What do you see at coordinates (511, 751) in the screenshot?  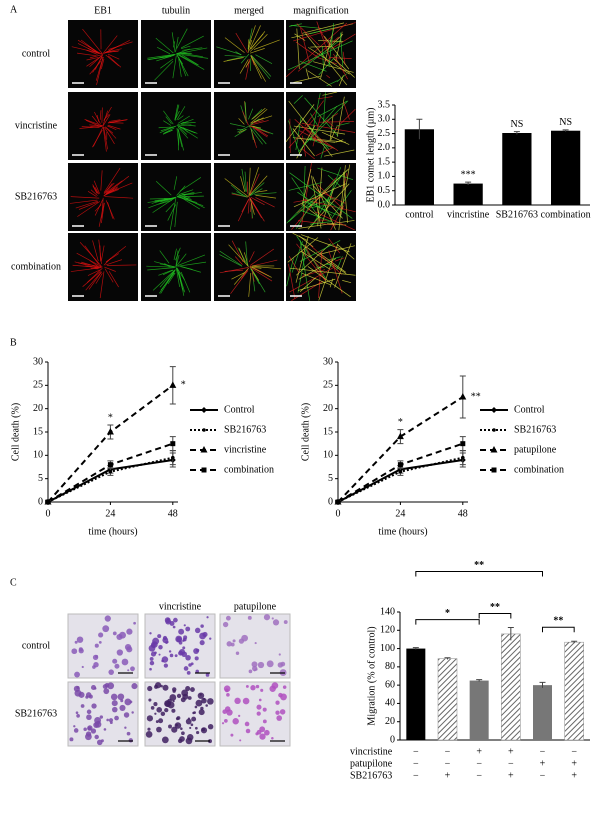 I see `condition-mark: +` at bounding box center [511, 751].